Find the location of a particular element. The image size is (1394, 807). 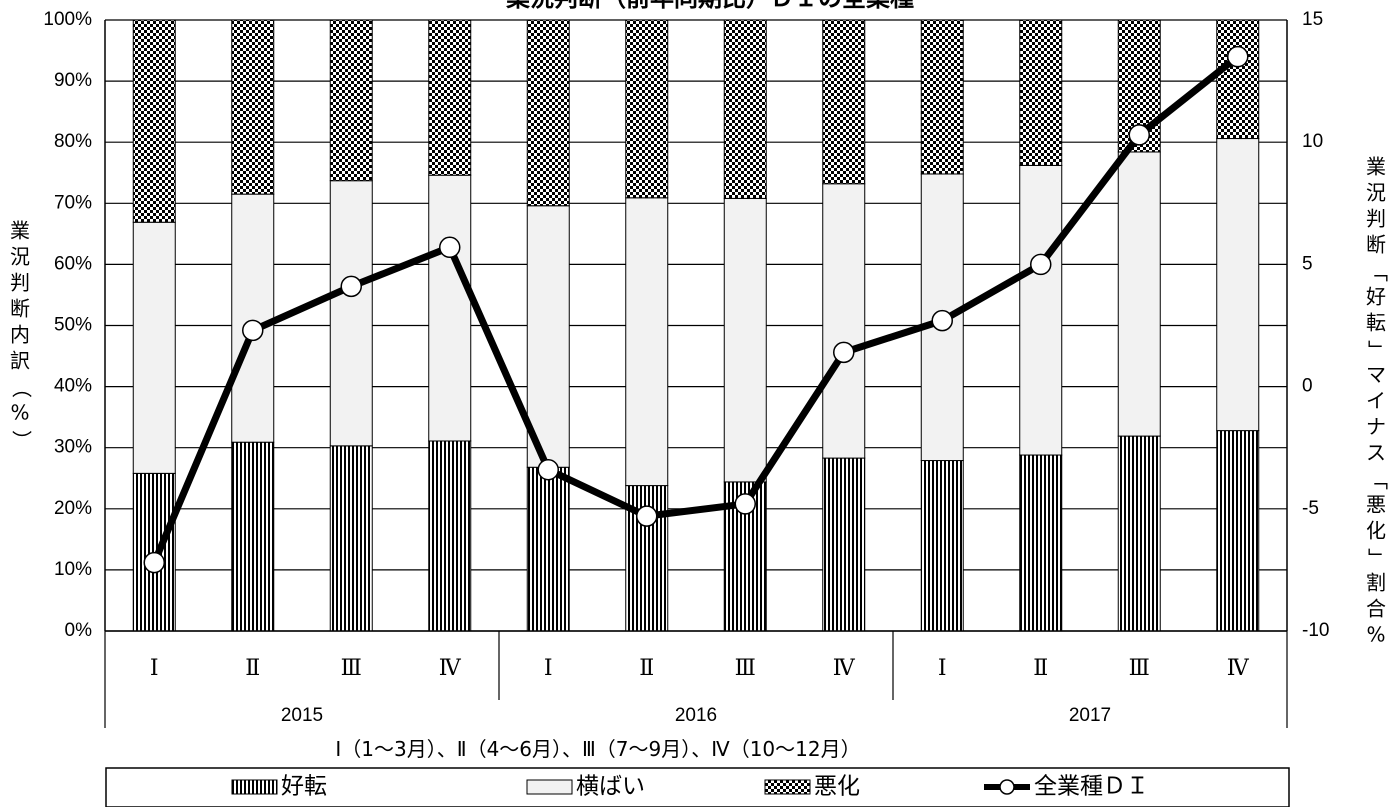

y-label-char: 悪 is located at coordinates (1376, 505).